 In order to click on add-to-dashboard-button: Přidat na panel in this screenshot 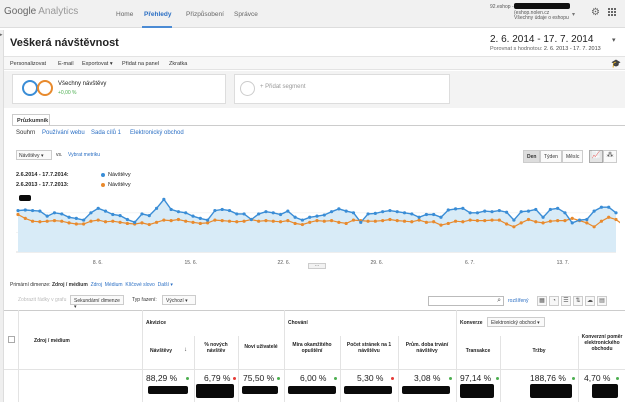, I will do `click(140, 64)`.